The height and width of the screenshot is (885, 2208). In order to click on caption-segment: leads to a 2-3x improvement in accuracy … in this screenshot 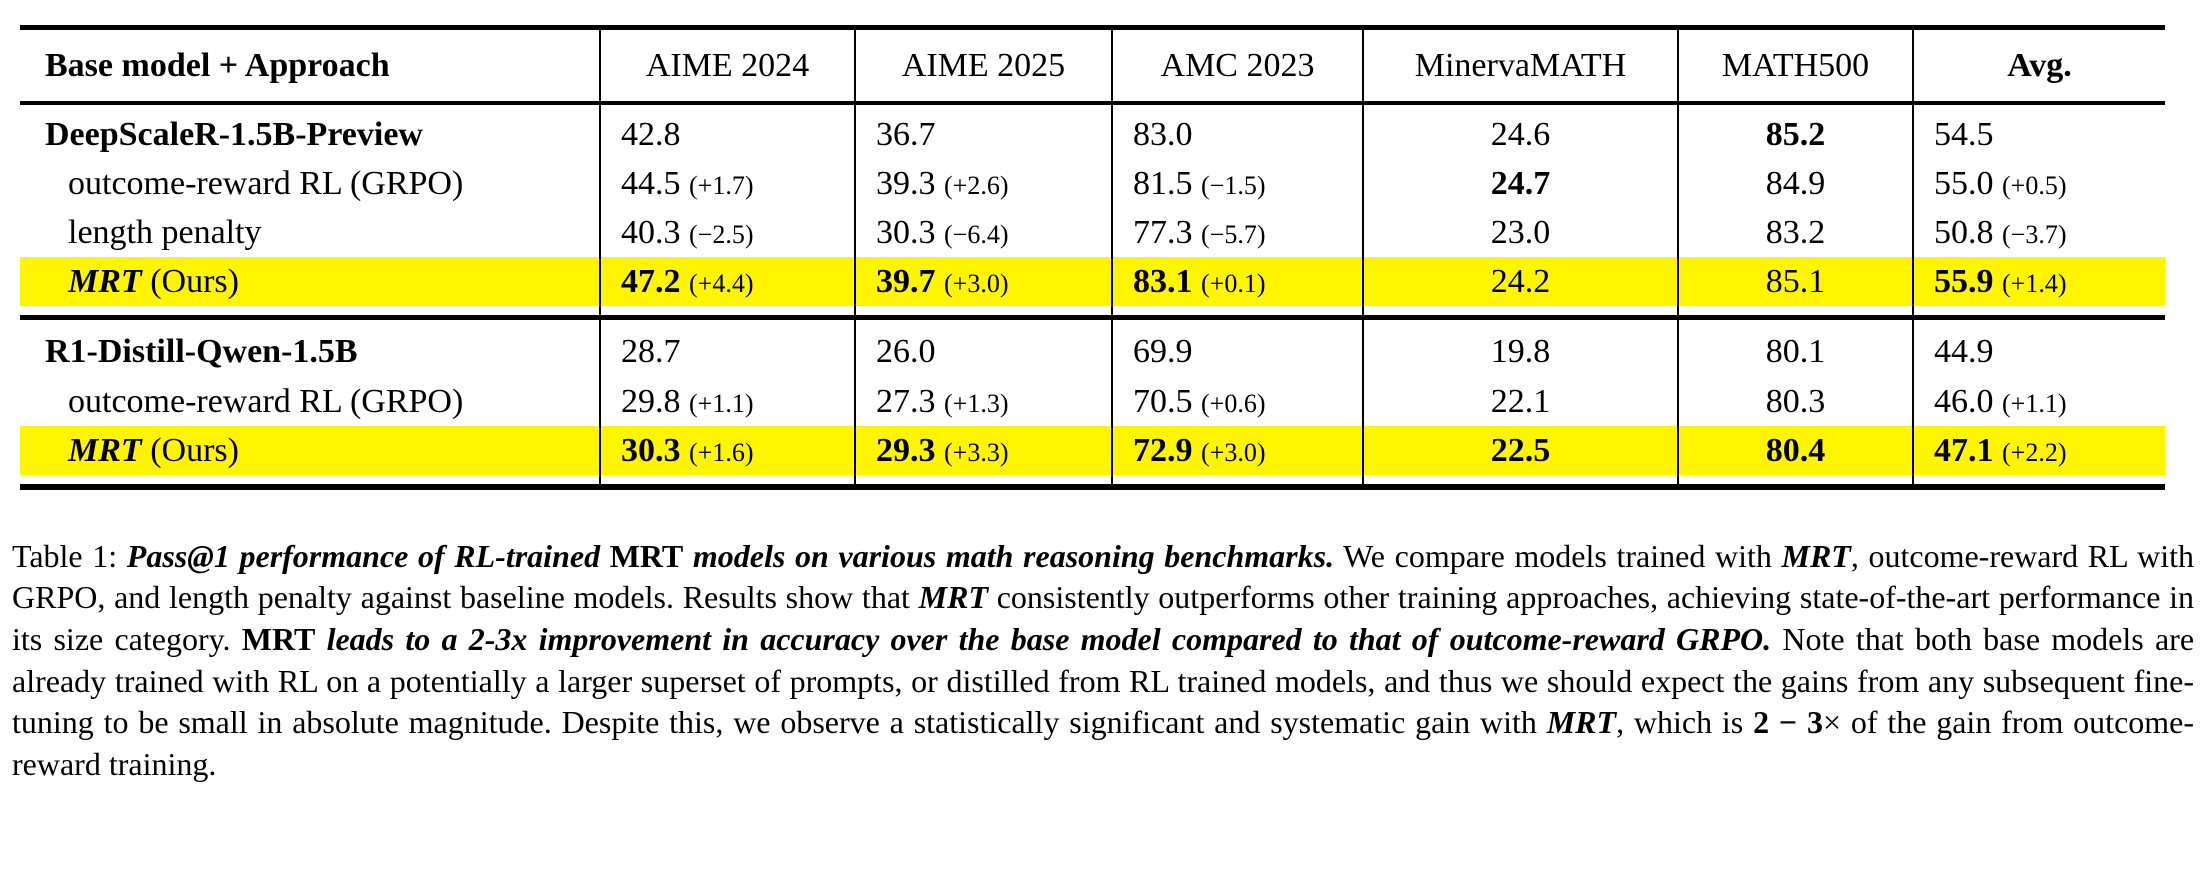, I will do `click(1043, 638)`.